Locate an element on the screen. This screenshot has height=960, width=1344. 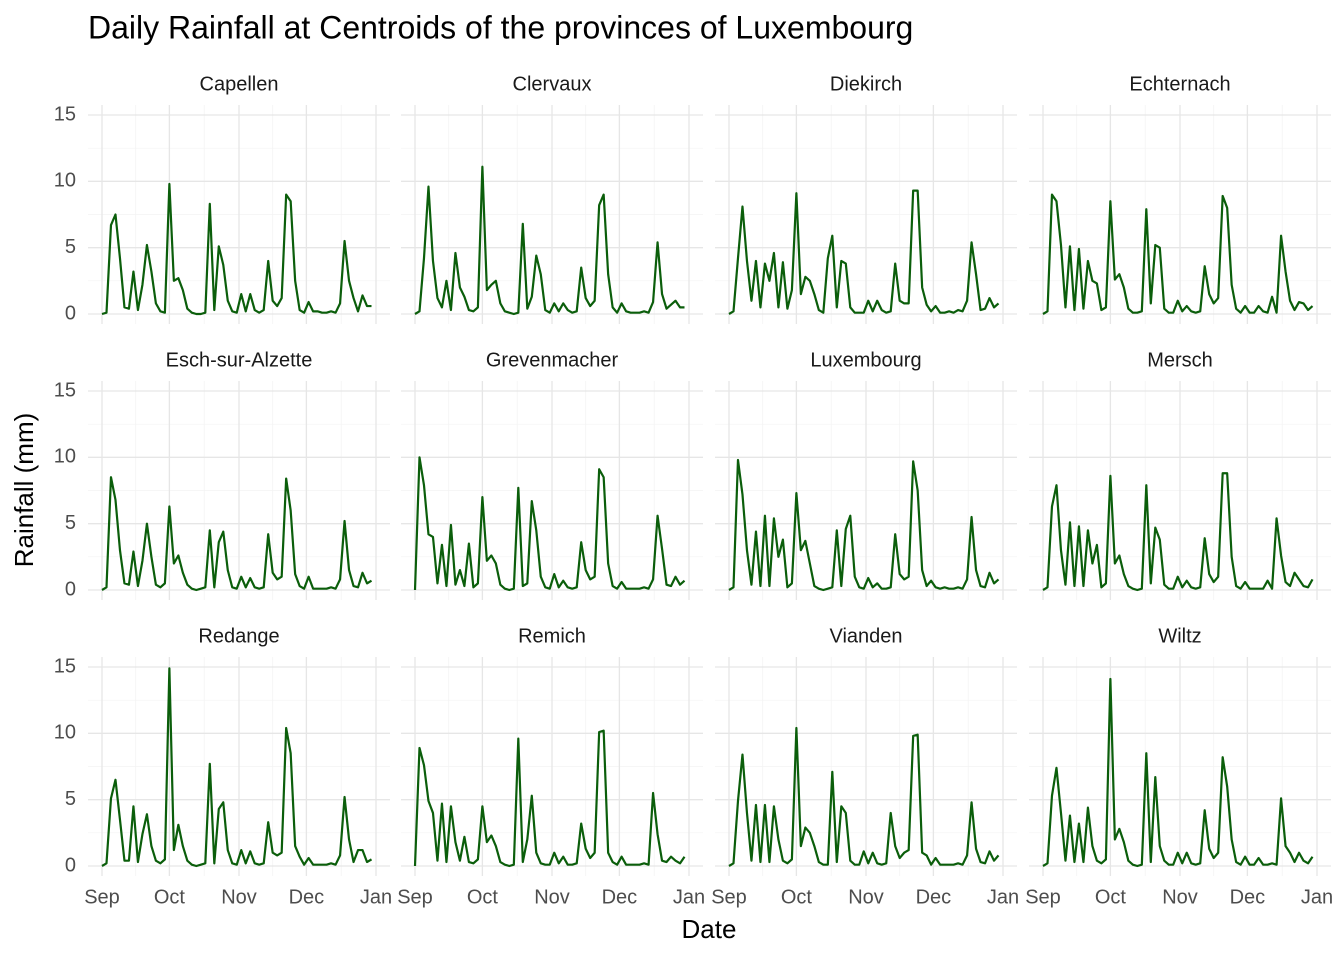
y-axis-label: Rainfall (mm) is located at coordinates (24, 490).